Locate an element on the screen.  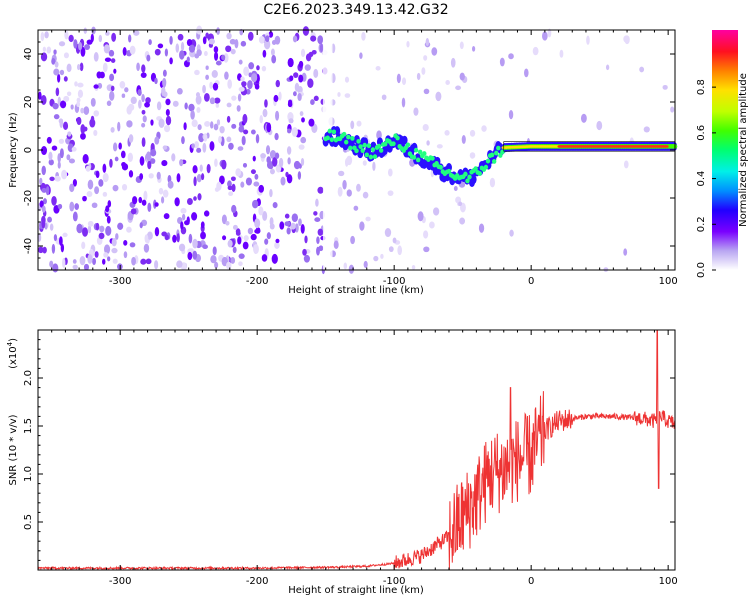
snr-x-tick-label: 100 is located at coordinates (668, 581).